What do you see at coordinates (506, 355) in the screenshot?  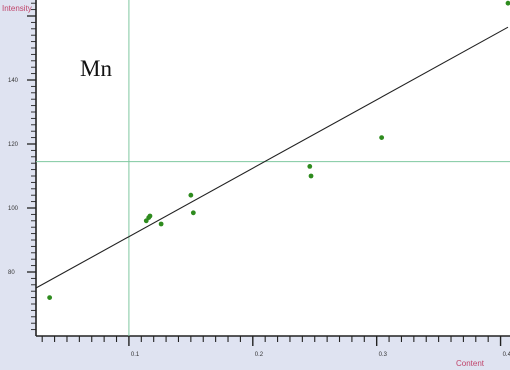 I see `x-tick-label: 0.4` at bounding box center [506, 355].